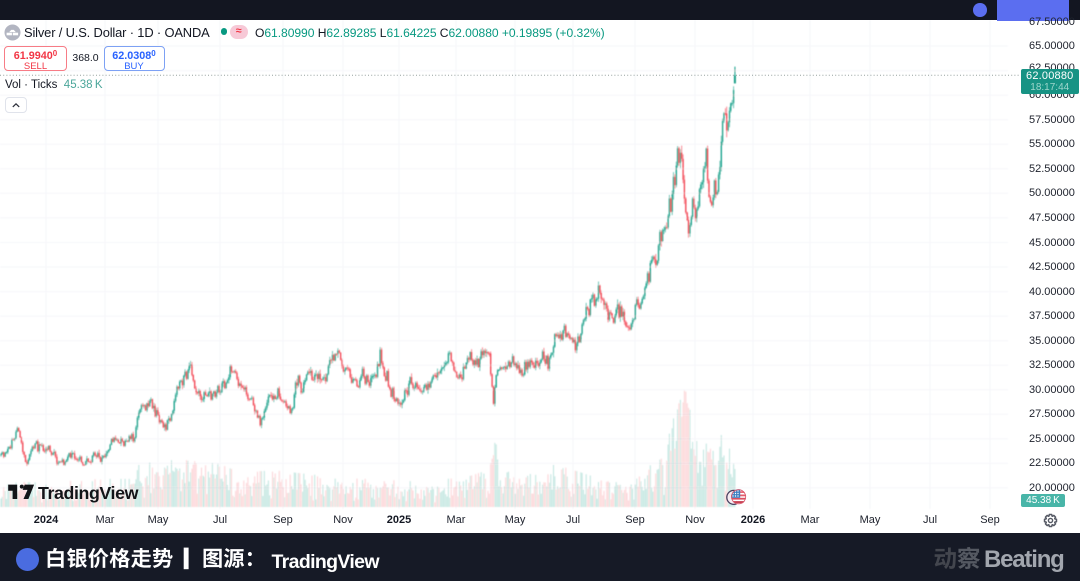  What do you see at coordinates (1024, 559) in the screenshot?
I see `svg-text: Beating` at bounding box center [1024, 559].